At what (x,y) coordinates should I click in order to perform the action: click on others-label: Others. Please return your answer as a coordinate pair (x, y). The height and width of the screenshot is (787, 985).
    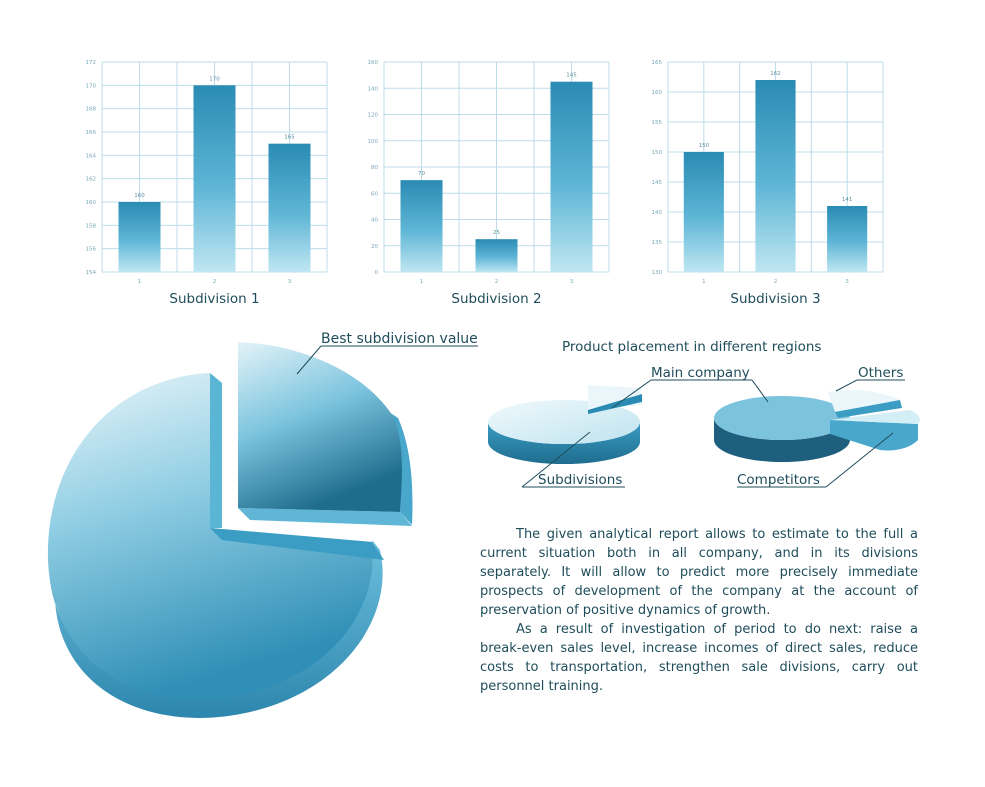
    Looking at the image, I should click on (880, 373).